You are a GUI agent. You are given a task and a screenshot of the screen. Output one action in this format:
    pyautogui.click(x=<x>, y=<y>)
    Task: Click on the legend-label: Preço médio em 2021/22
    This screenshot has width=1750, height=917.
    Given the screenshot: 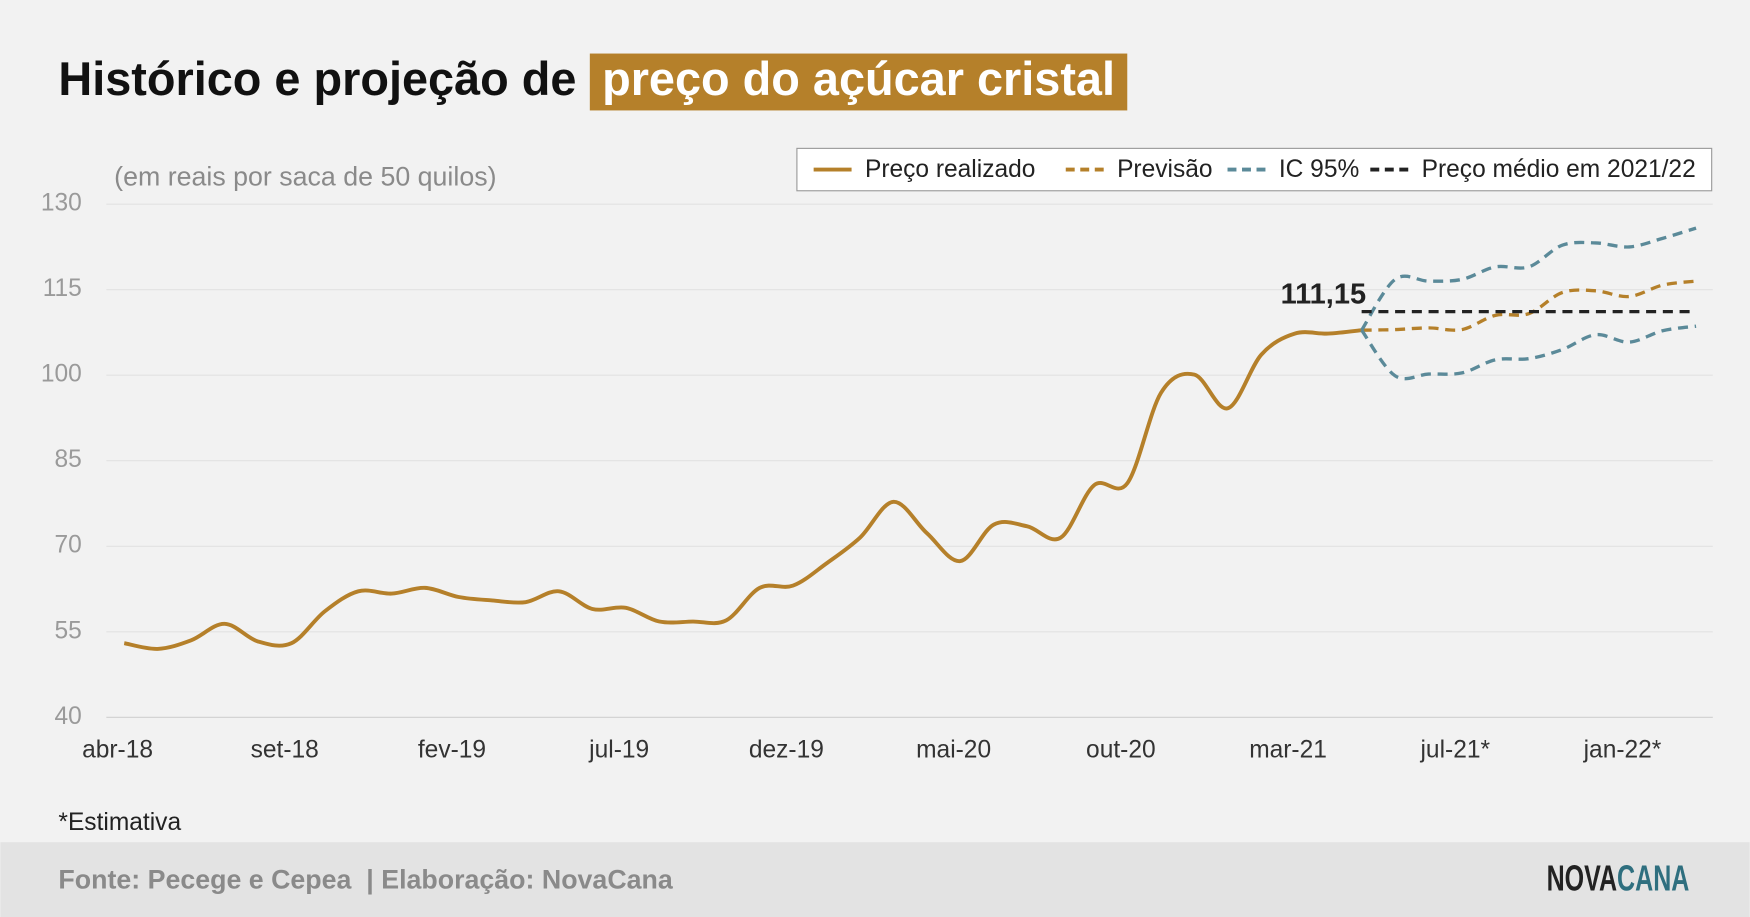 What is the action you would take?
    pyautogui.click(x=1559, y=169)
    